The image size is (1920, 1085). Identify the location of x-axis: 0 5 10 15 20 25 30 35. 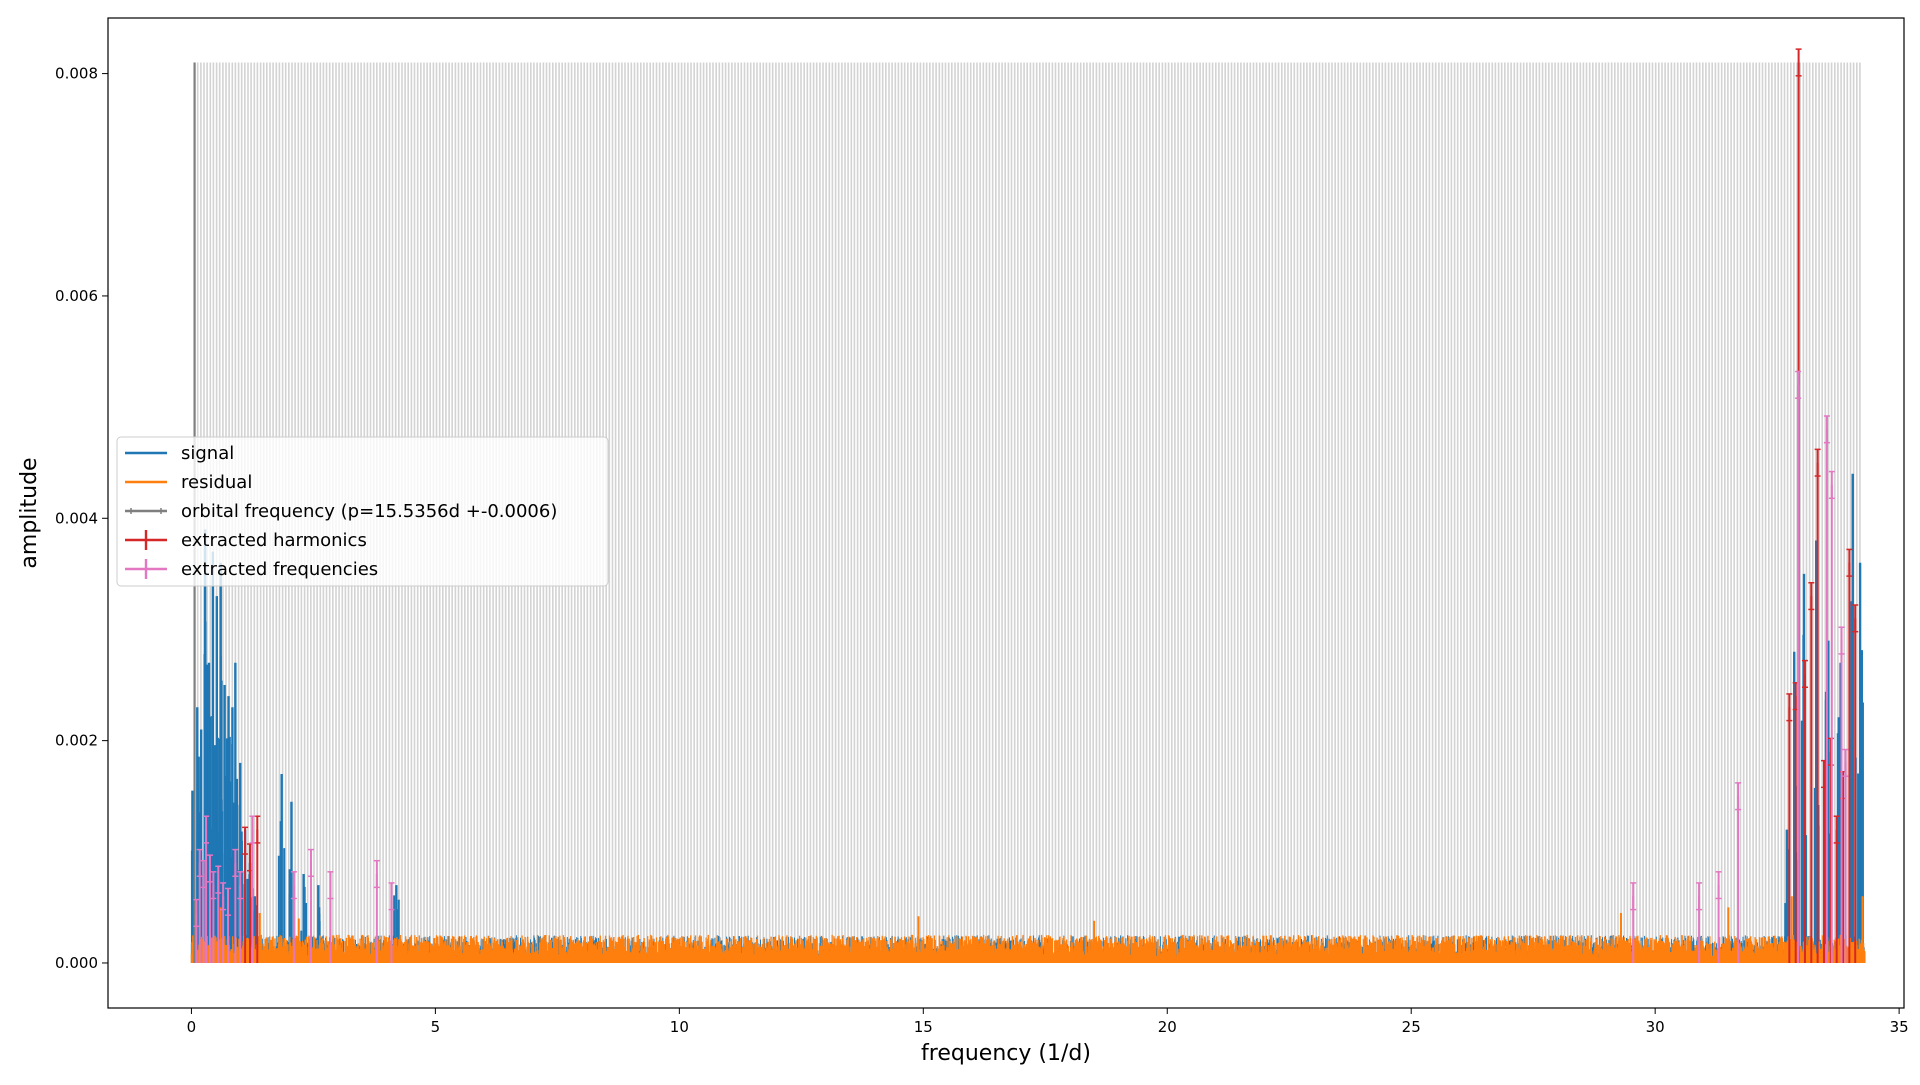
(1048, 1022).